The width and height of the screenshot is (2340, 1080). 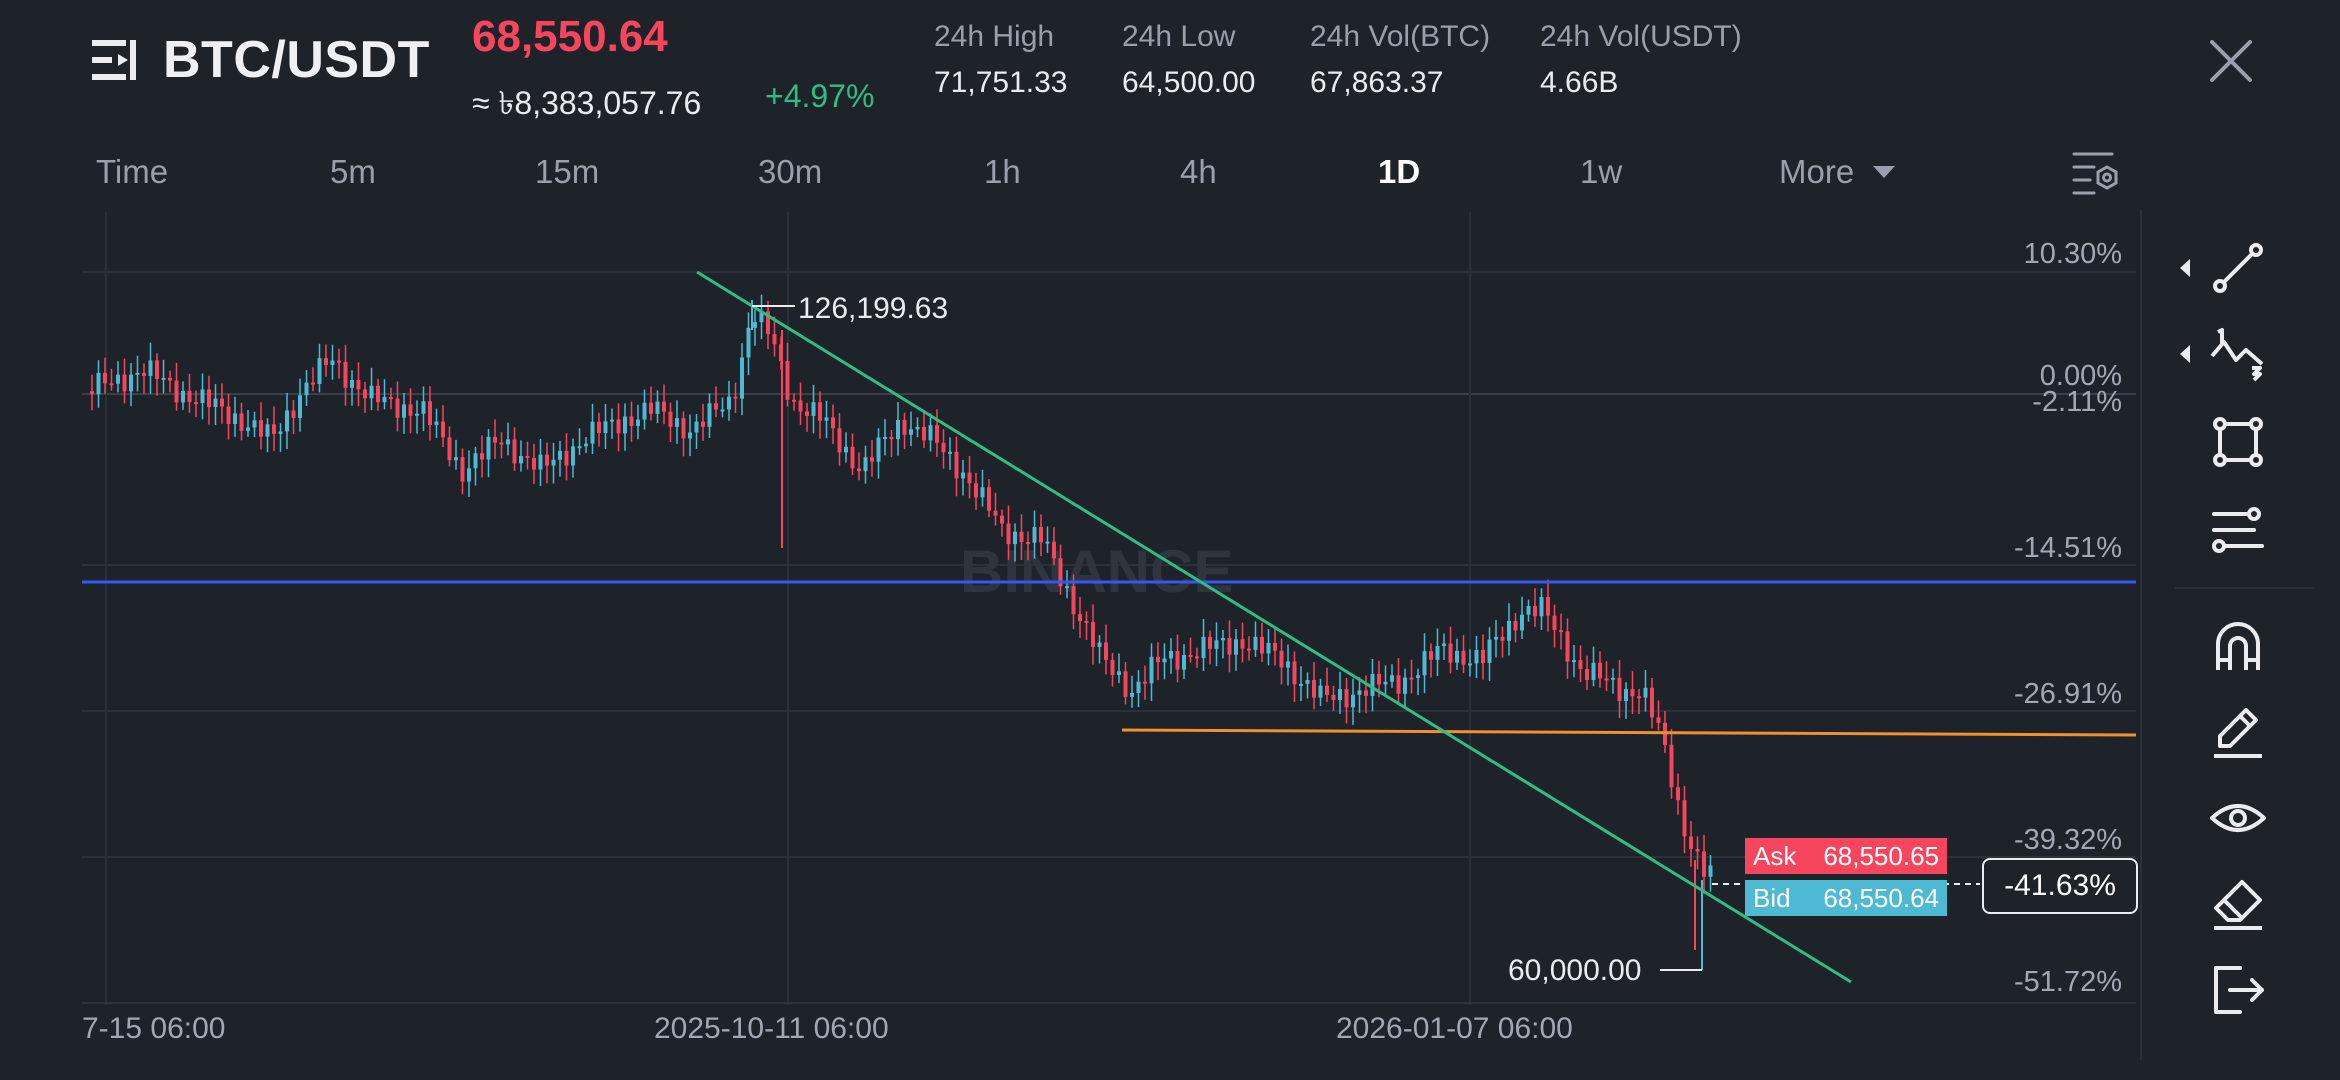 What do you see at coordinates (820, 96) in the screenshot?
I see `price-change: +4.97%` at bounding box center [820, 96].